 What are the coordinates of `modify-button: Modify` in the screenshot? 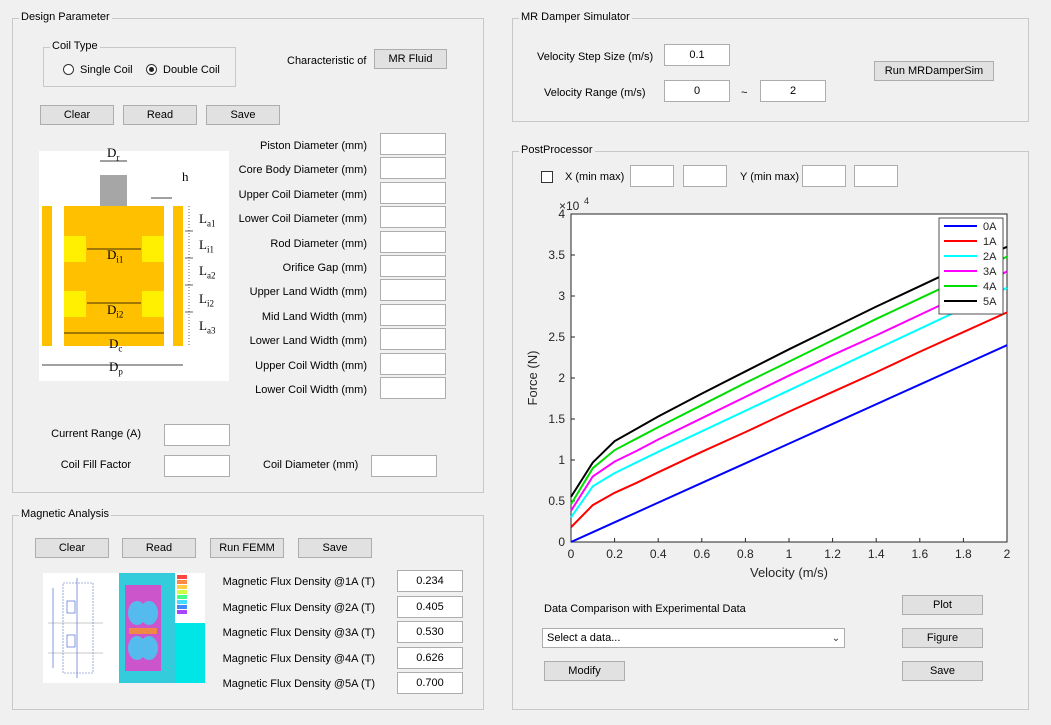 It's located at (584, 671).